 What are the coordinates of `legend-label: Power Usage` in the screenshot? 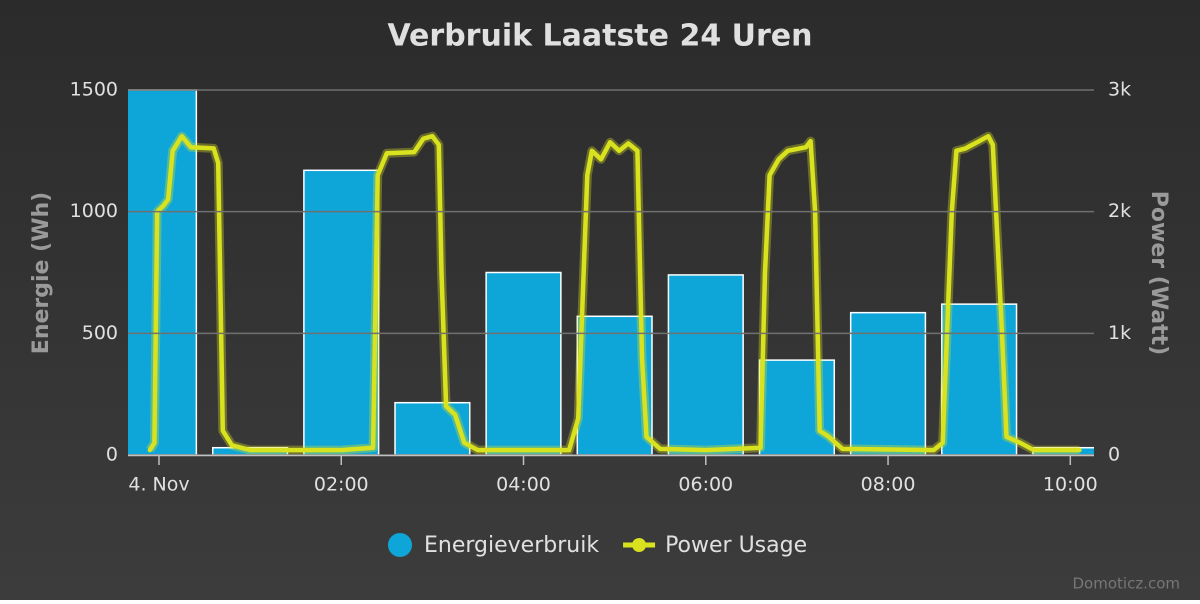 It's located at (736, 545).